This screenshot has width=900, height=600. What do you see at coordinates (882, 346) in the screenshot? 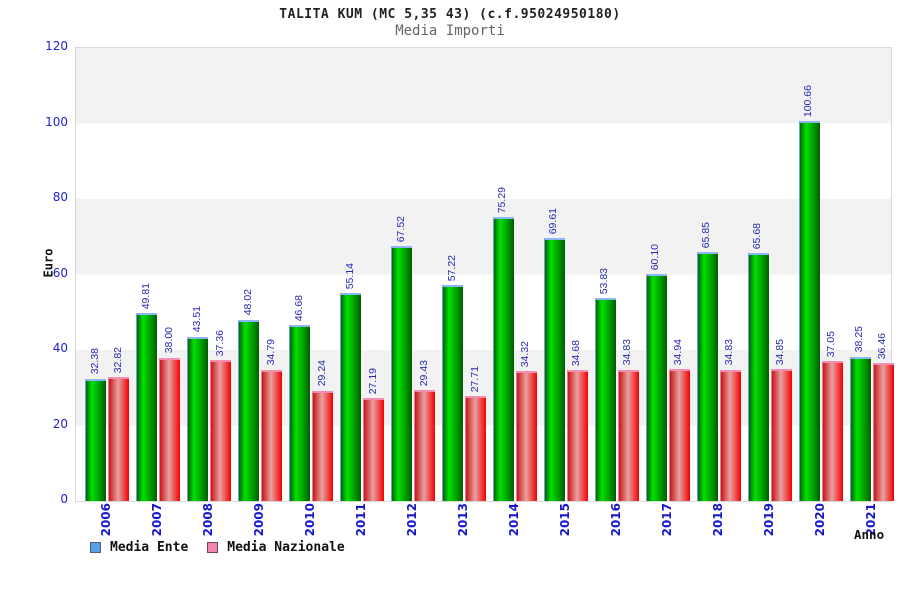
I see `value-label-media-nazionale-2021: 36.46` at bounding box center [882, 346].